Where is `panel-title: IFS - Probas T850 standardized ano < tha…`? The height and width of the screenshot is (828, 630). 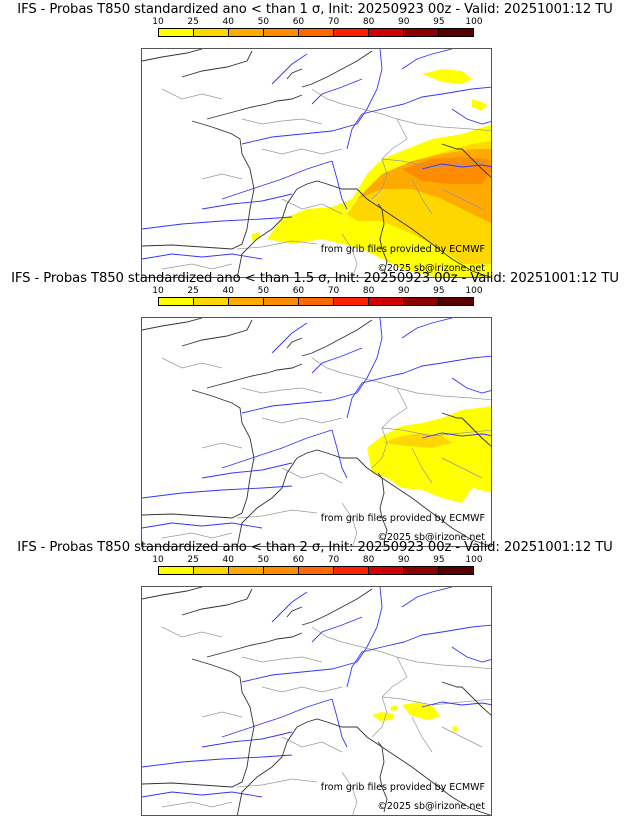
panel-title: IFS - Probas T850 standardized ano < tha… is located at coordinates (315, 278).